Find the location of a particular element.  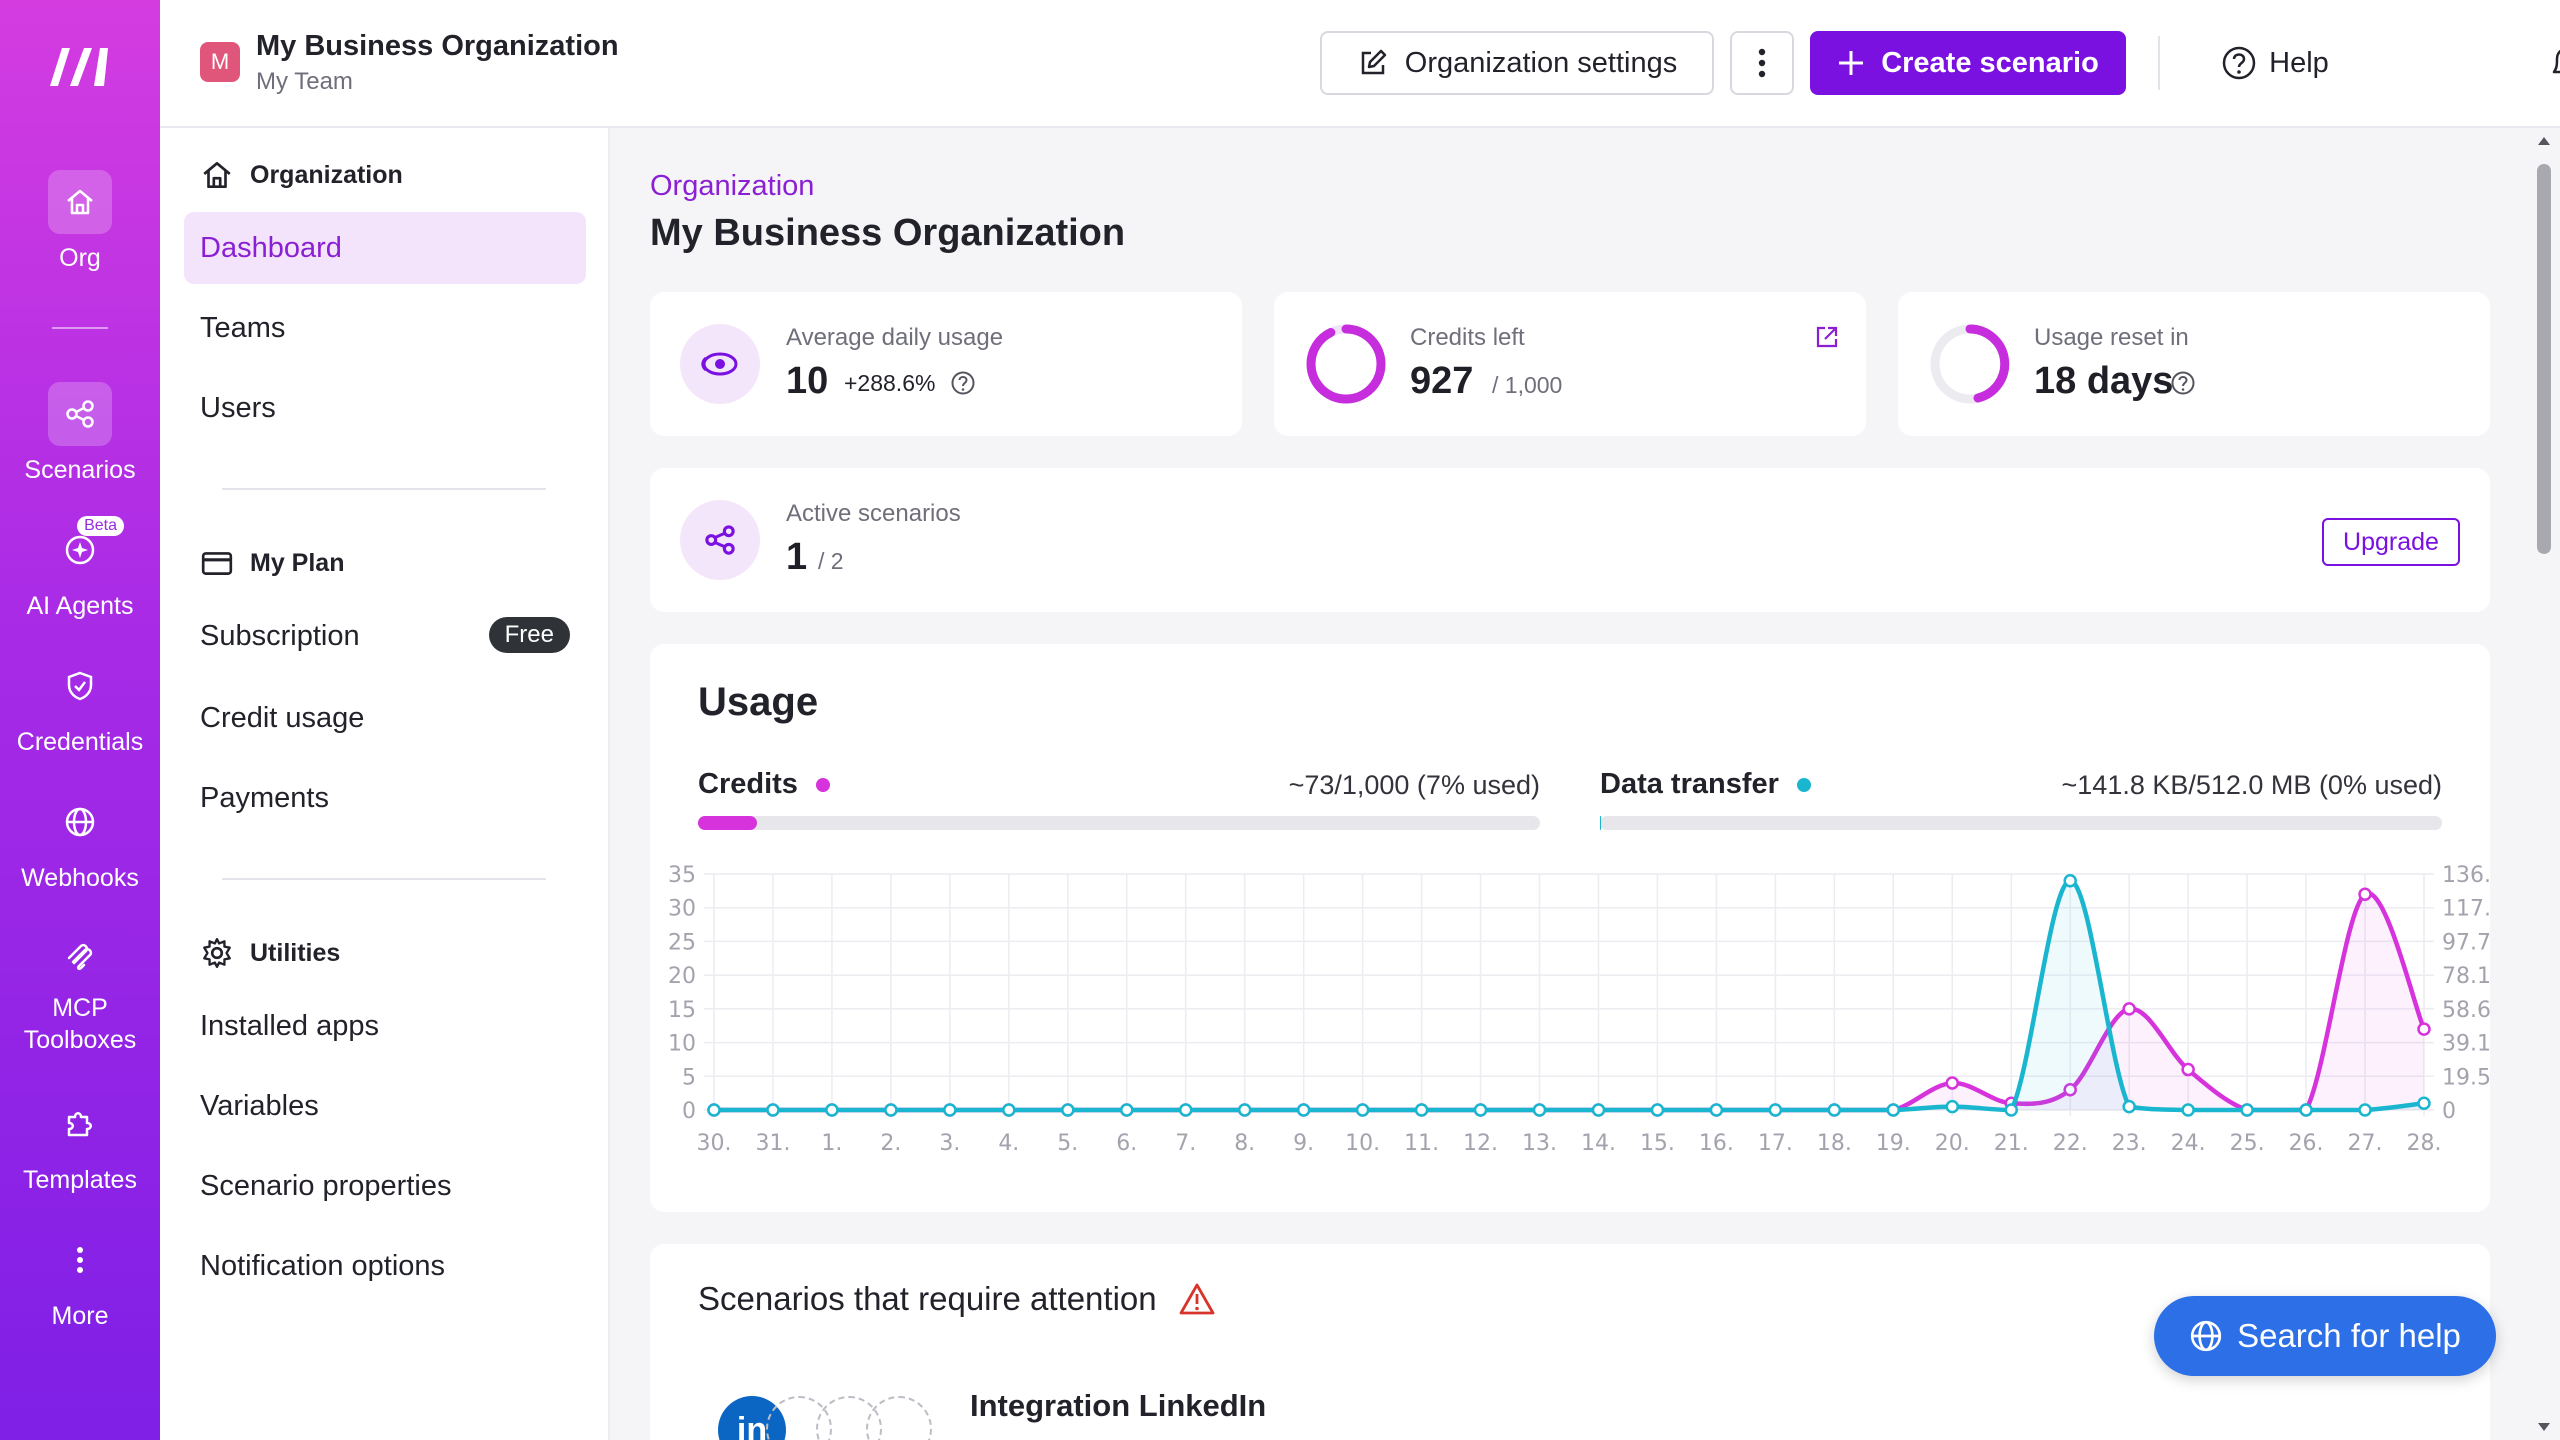

nav-item-users: Users is located at coordinates (238, 407).